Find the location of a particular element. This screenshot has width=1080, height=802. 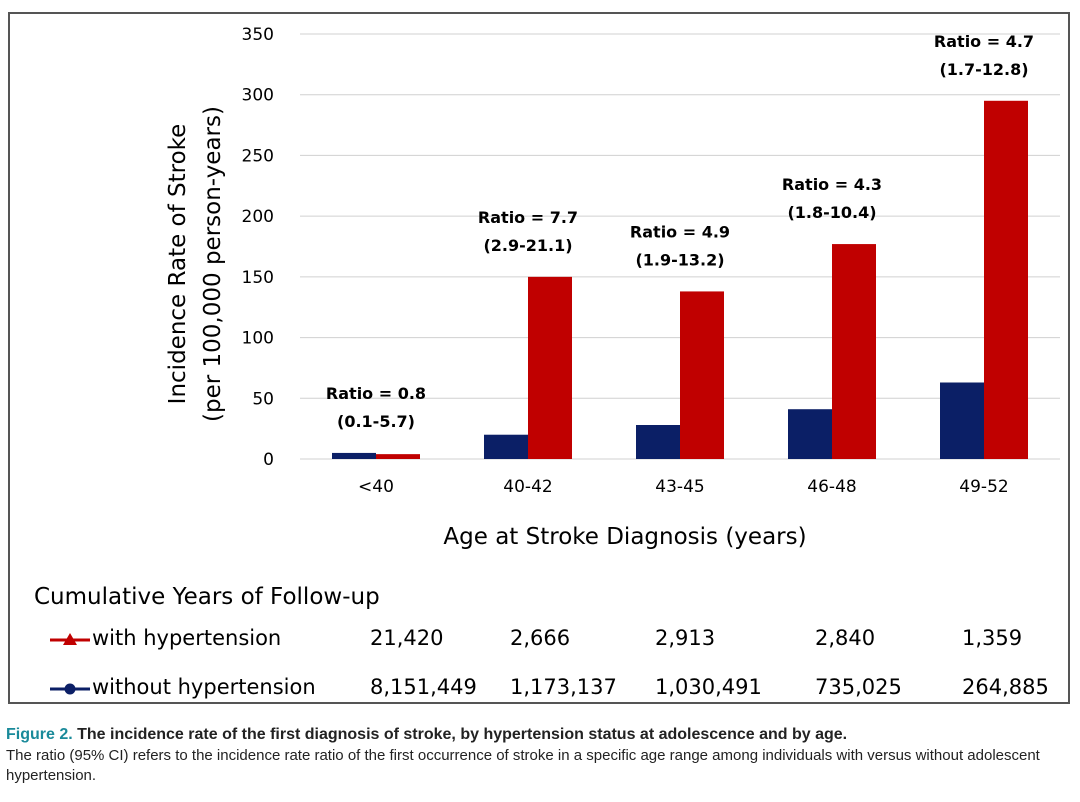

followup-value: 2,666 is located at coordinates (540, 638).